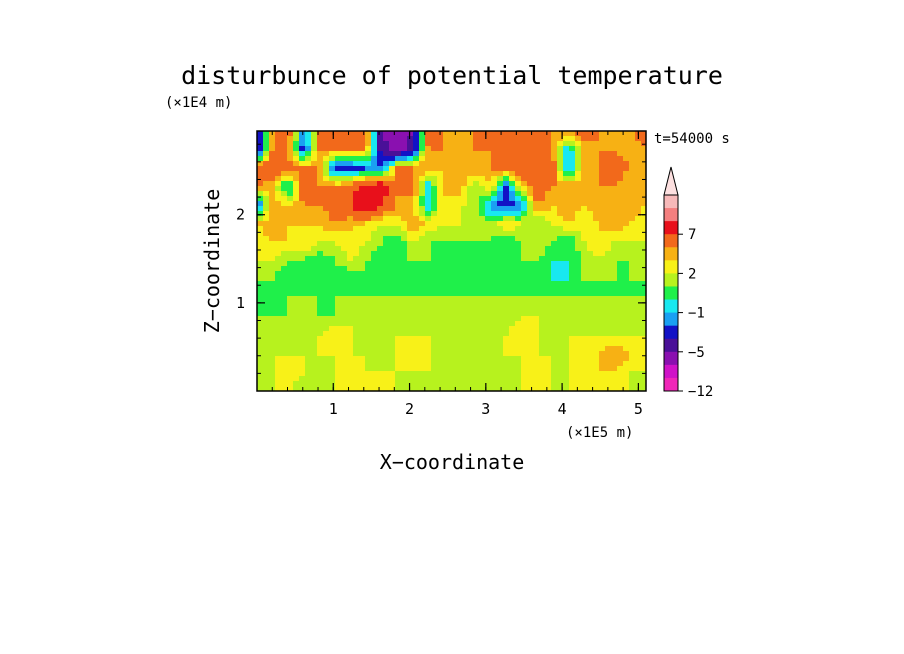 Image resolution: width=904 pixels, height=654 pixels. Describe the element at coordinates (240, 303) in the screenshot. I see `y-tick-label: 1` at that location.